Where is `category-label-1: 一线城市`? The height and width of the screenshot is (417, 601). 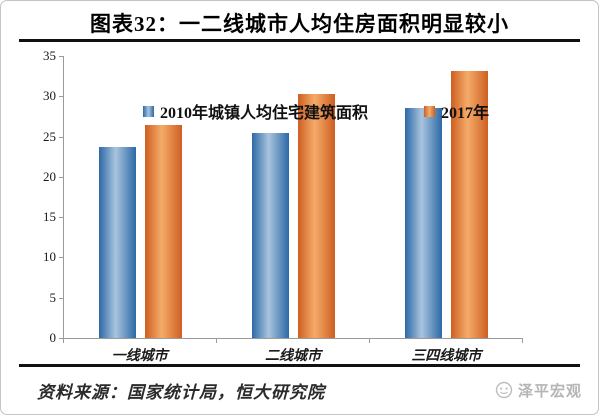 category-label-1: 一线城市 is located at coordinates (139, 356).